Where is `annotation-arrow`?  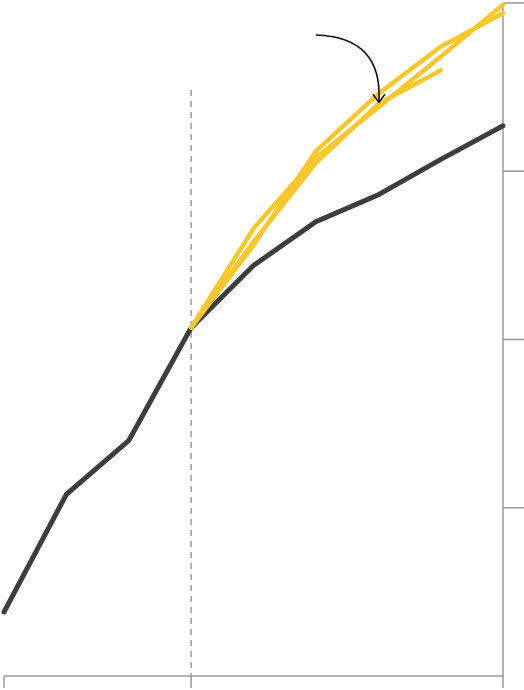
annotation-arrow is located at coordinates (347, 68).